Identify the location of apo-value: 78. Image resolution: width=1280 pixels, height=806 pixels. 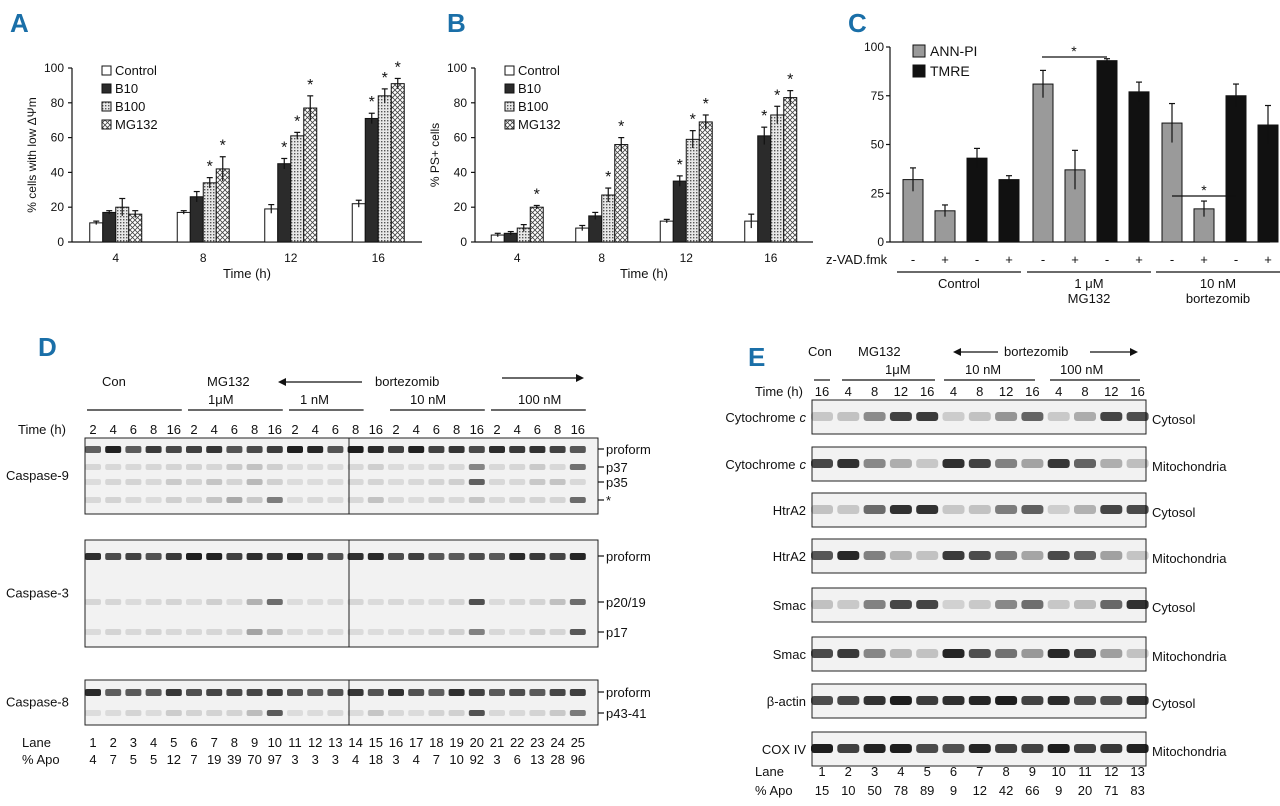
(901, 790).